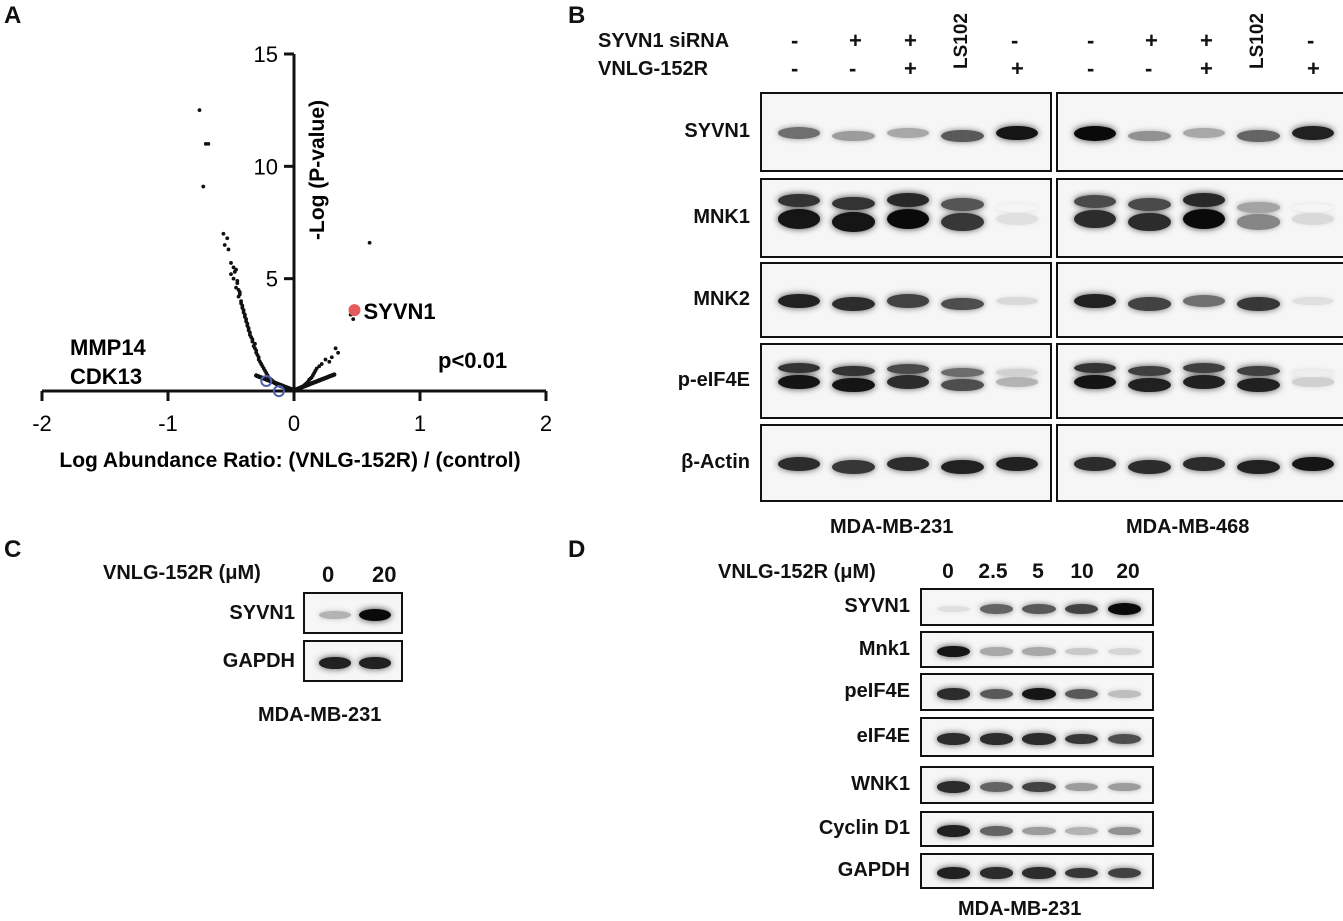 This screenshot has height=921, width=1343. What do you see at coordinates (168, 423) in the screenshot?
I see `x-tick-label: -1` at bounding box center [168, 423].